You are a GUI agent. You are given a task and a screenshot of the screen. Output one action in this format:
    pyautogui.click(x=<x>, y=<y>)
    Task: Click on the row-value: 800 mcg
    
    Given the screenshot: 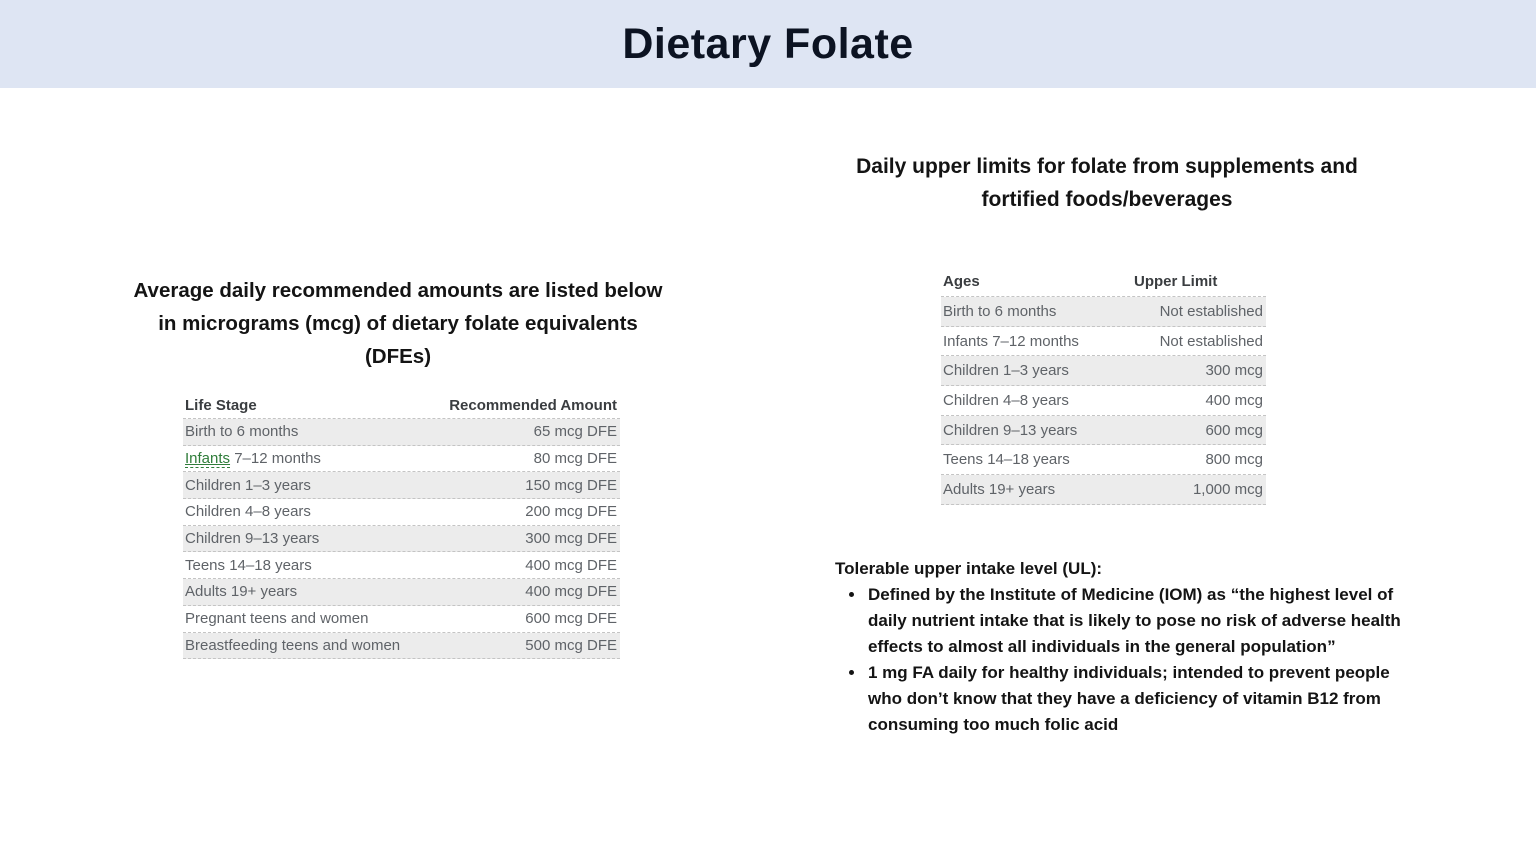 What is the action you would take?
    pyautogui.click(x=1234, y=460)
    